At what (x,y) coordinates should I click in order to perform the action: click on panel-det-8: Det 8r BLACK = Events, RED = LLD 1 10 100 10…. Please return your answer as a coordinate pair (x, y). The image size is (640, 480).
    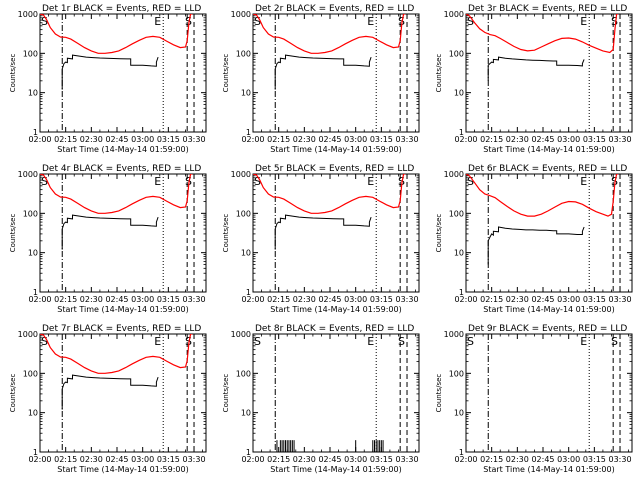
    Looking at the image, I should click on (321, 399).